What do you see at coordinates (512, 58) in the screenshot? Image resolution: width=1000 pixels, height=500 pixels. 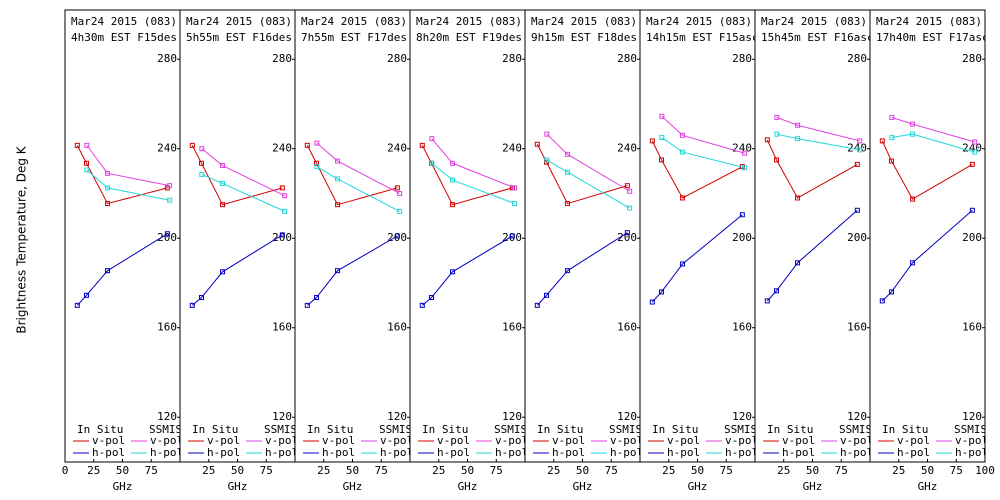 I see `y-tick-label: 280` at bounding box center [512, 58].